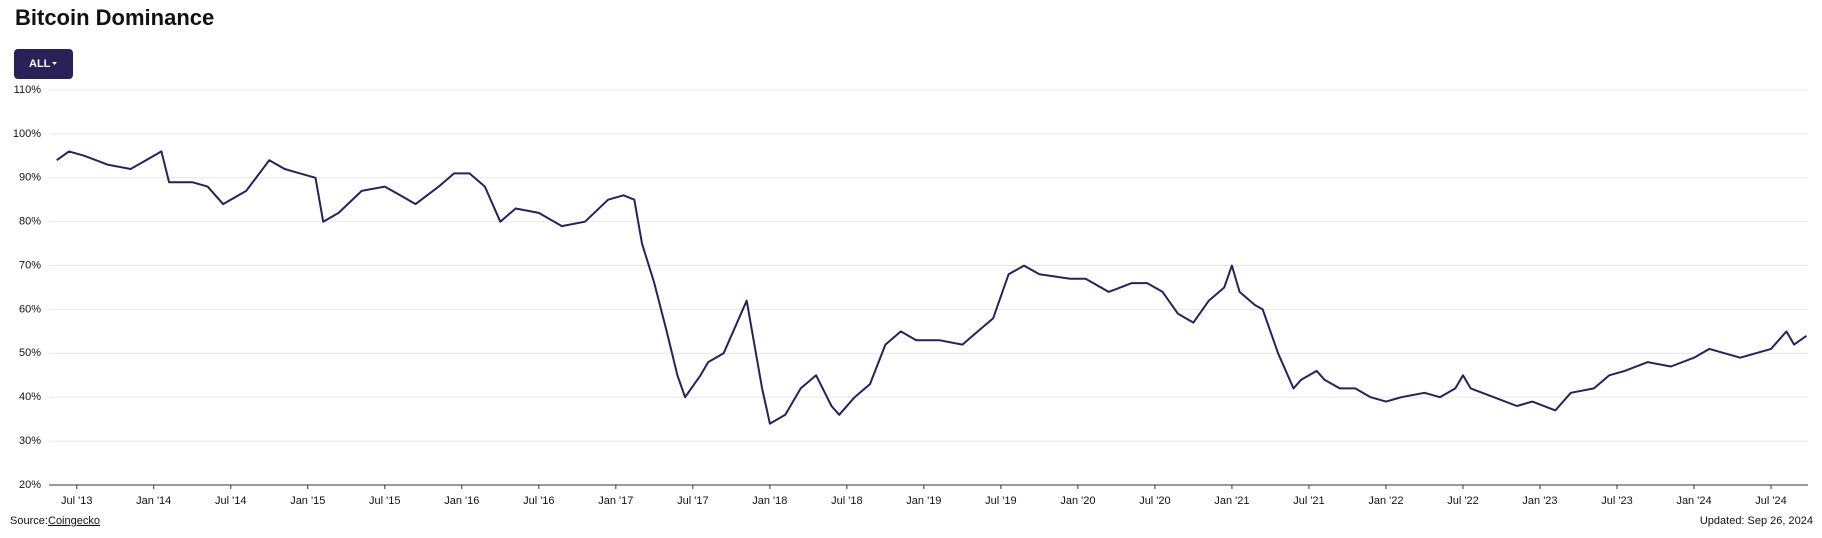  I want to click on source-label: Source:, so click(29, 521).